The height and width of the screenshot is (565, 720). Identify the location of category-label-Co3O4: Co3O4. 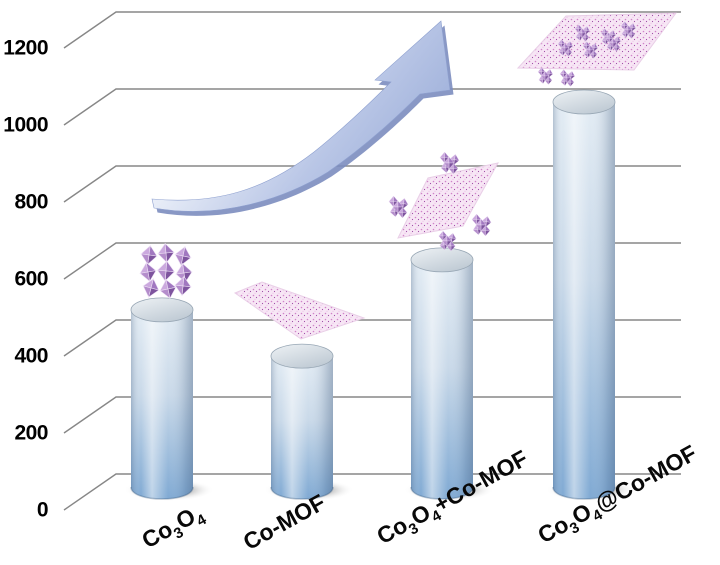
(173, 527).